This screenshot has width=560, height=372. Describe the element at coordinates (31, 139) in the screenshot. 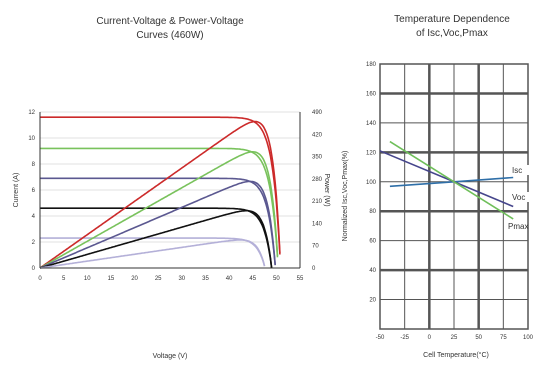

I see `iv-y-tick: 10` at that location.